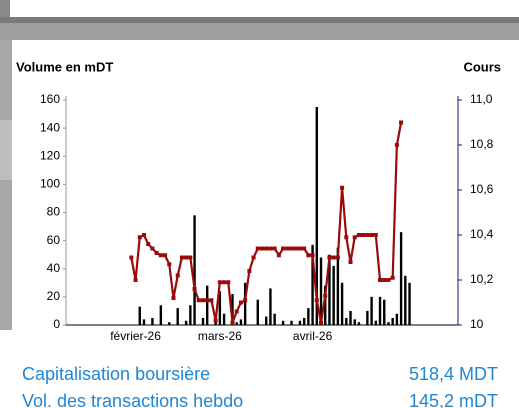 This screenshot has height=408, width=519. Describe the element at coordinates (54, 296) in the screenshot. I see `y-tick-label: 20` at that location.